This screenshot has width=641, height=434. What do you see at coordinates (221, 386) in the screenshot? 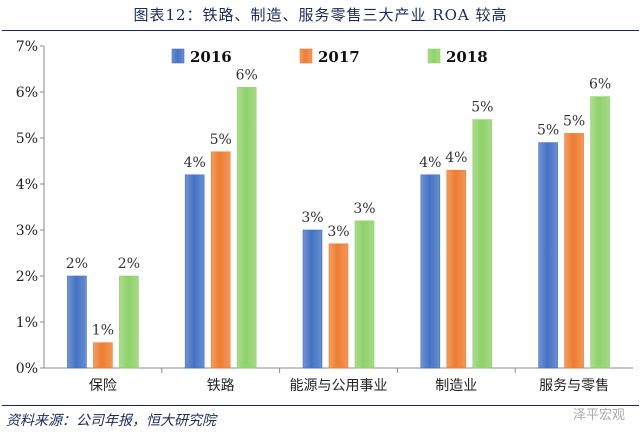
I see `x-tick-label: 铁路` at bounding box center [221, 386].